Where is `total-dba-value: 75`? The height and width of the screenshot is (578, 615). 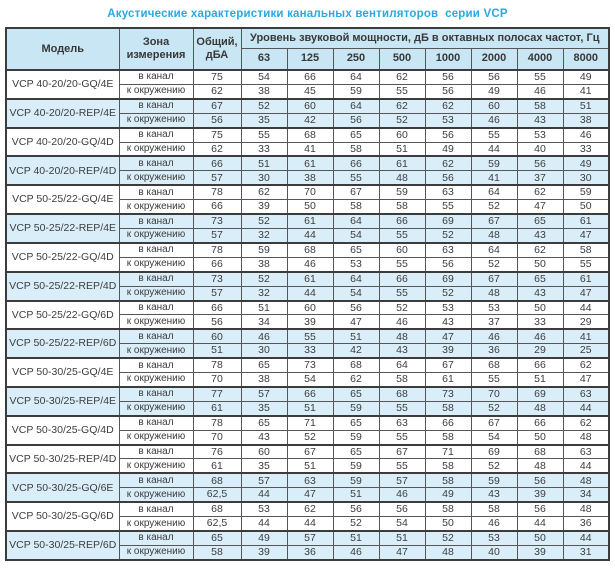 total-dba-value: 75 is located at coordinates (217, 134).